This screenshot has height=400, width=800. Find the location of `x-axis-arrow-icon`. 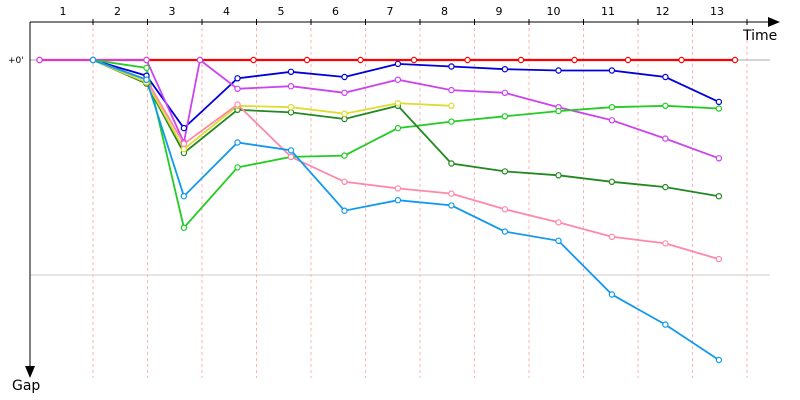

x-axis-arrow-icon is located at coordinates (774, 22).